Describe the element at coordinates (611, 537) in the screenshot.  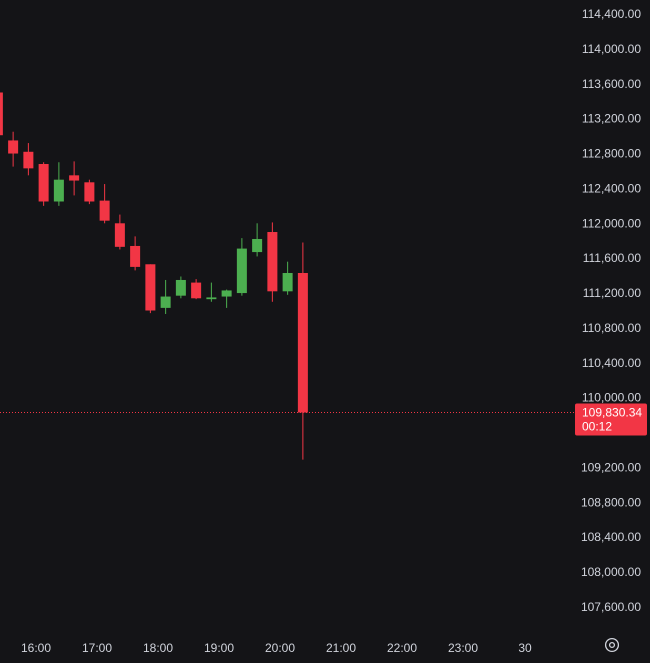
I see `price-tick-label: 108,400.00` at that location.